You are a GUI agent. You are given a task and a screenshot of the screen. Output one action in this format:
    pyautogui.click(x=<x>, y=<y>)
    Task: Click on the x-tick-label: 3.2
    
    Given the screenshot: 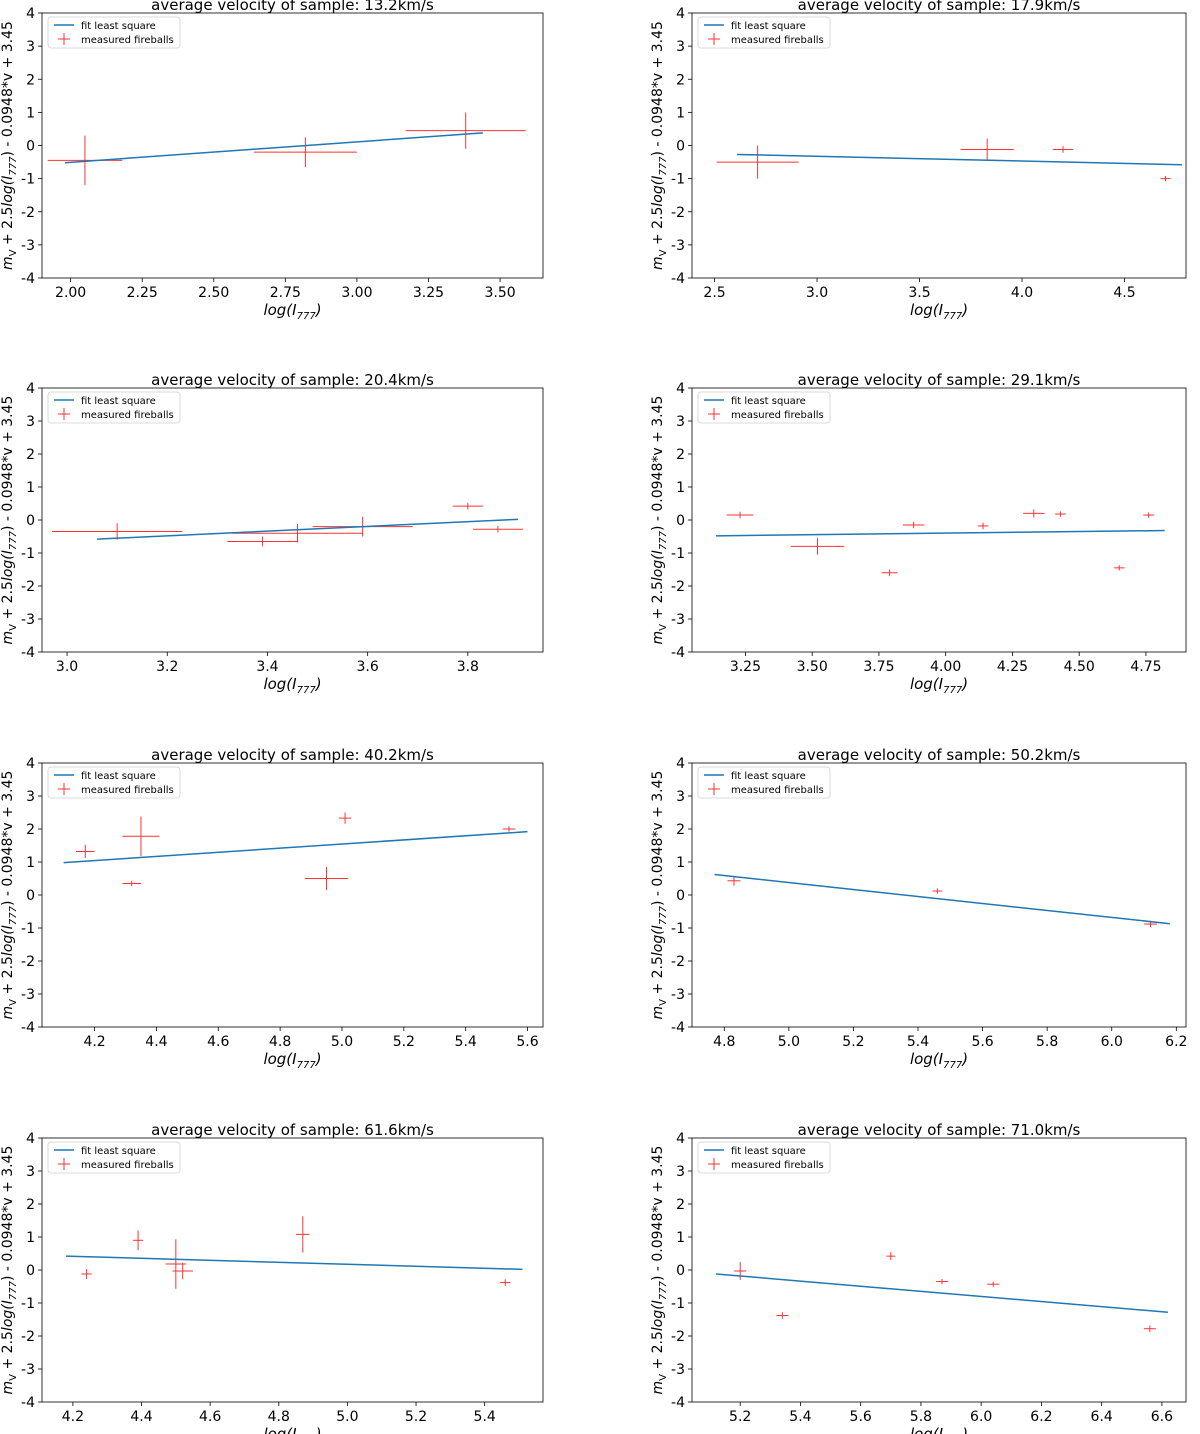 What is the action you would take?
    pyautogui.click(x=167, y=667)
    